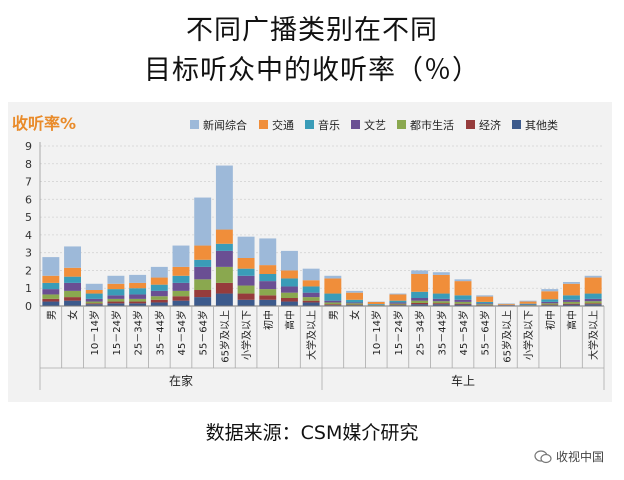 This screenshot has width=624, height=480. I want to click on x-tick-label: 10－14岁, so click(94, 332).